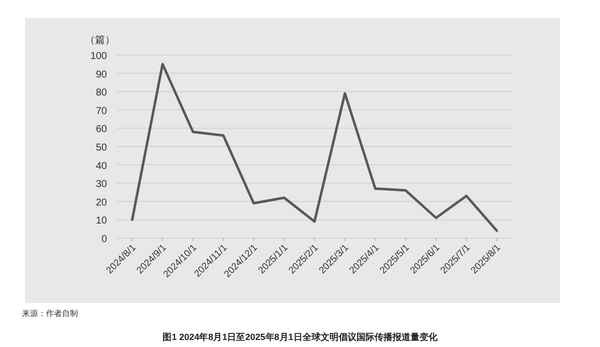  Describe the element at coordinates (102, 221) in the screenshot. I see `y-tick-label: 10` at that location.